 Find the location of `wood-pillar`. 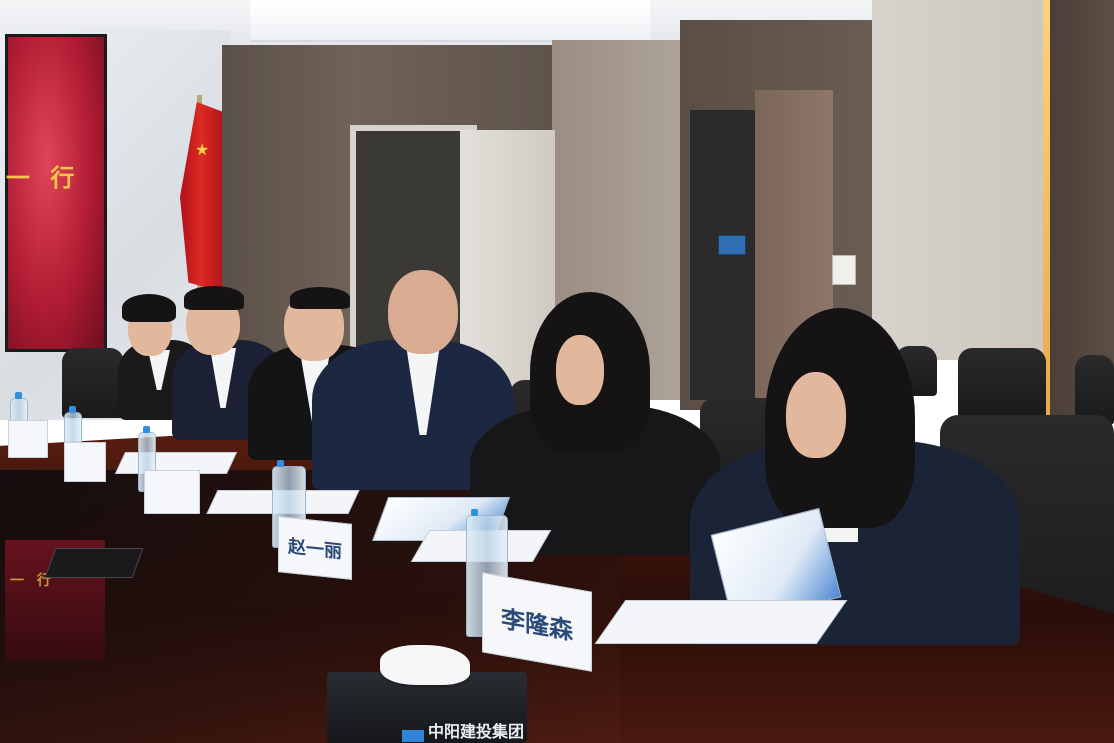

wood-pillar is located at coordinates (1082, 210).